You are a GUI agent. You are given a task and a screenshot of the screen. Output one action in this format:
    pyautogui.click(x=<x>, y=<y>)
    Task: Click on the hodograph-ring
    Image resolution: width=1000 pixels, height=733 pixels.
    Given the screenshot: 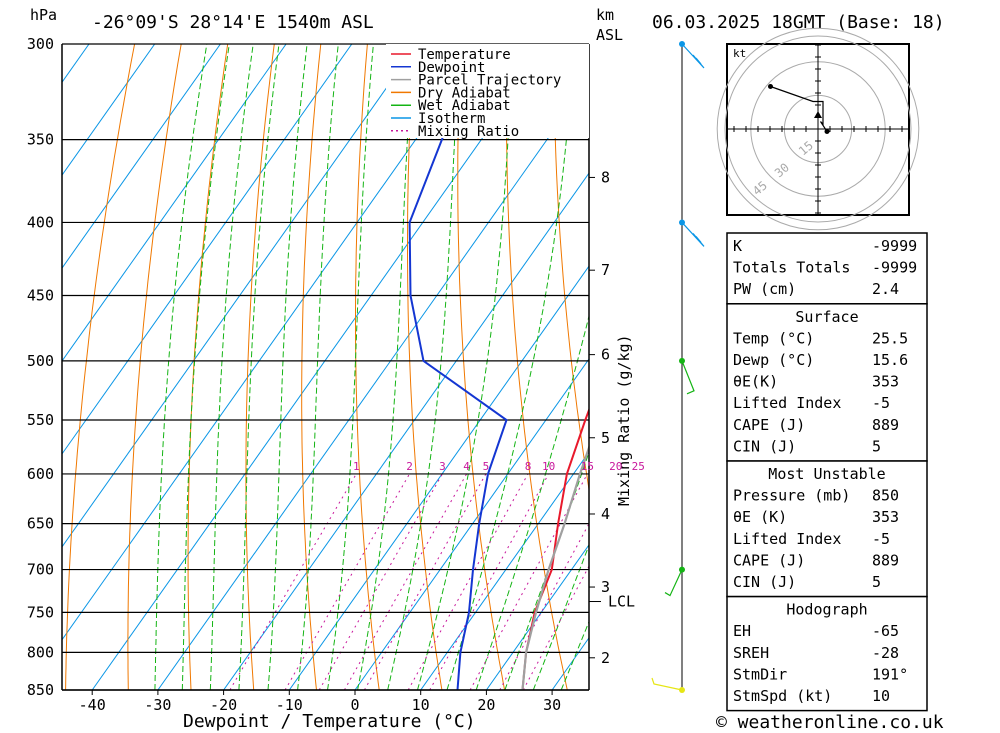 What is the action you would take?
    pyautogui.click(x=818, y=129)
    